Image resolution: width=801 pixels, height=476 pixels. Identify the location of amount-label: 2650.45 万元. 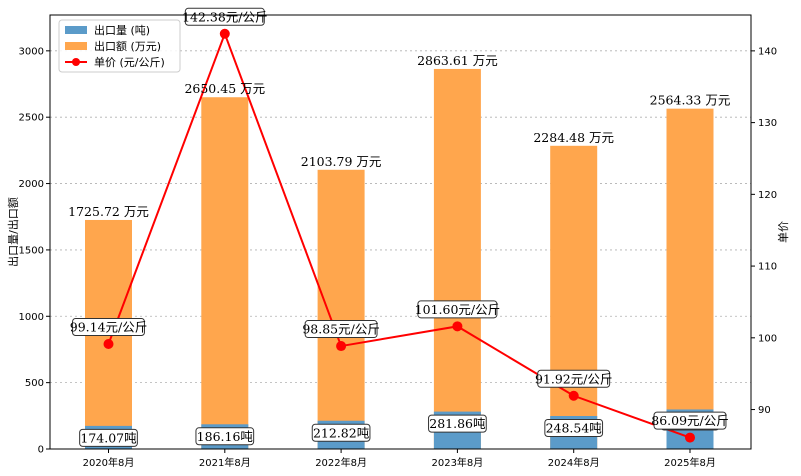
(224, 88).